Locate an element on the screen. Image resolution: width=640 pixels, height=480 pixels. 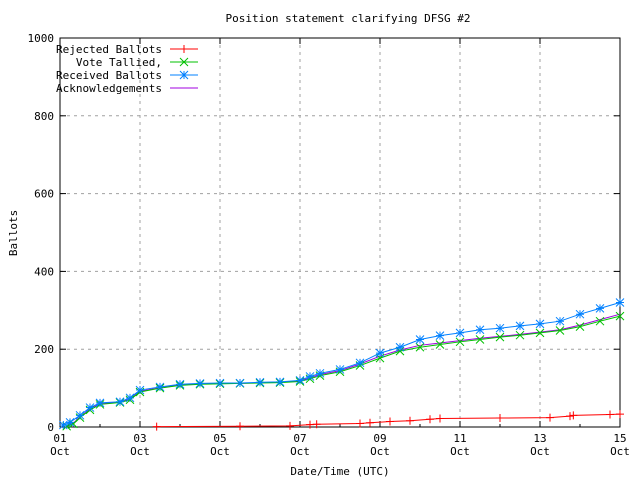
x-tick-label-day: 03 is located at coordinates (139, 438).